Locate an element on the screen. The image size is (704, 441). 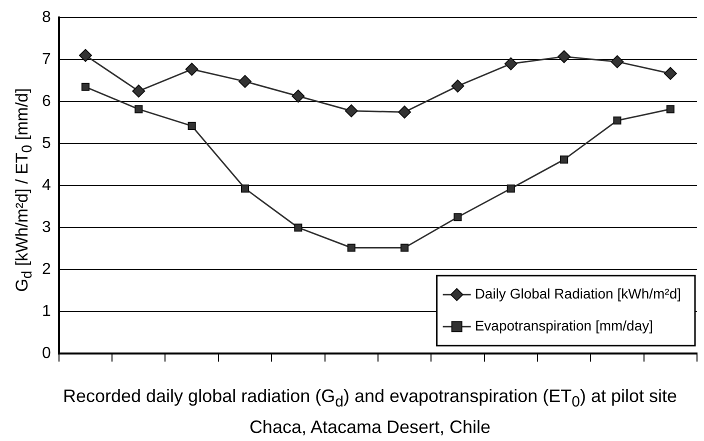
y-tick-label: 6 is located at coordinates (46, 101).